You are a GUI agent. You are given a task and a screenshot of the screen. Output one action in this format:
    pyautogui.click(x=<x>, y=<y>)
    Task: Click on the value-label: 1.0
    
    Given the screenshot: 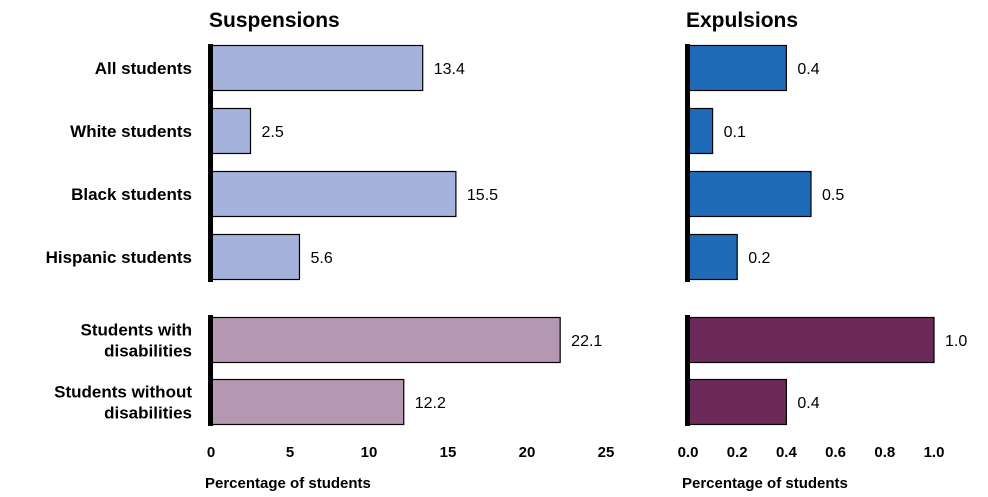 What is the action you would take?
    pyautogui.click(x=956, y=341)
    